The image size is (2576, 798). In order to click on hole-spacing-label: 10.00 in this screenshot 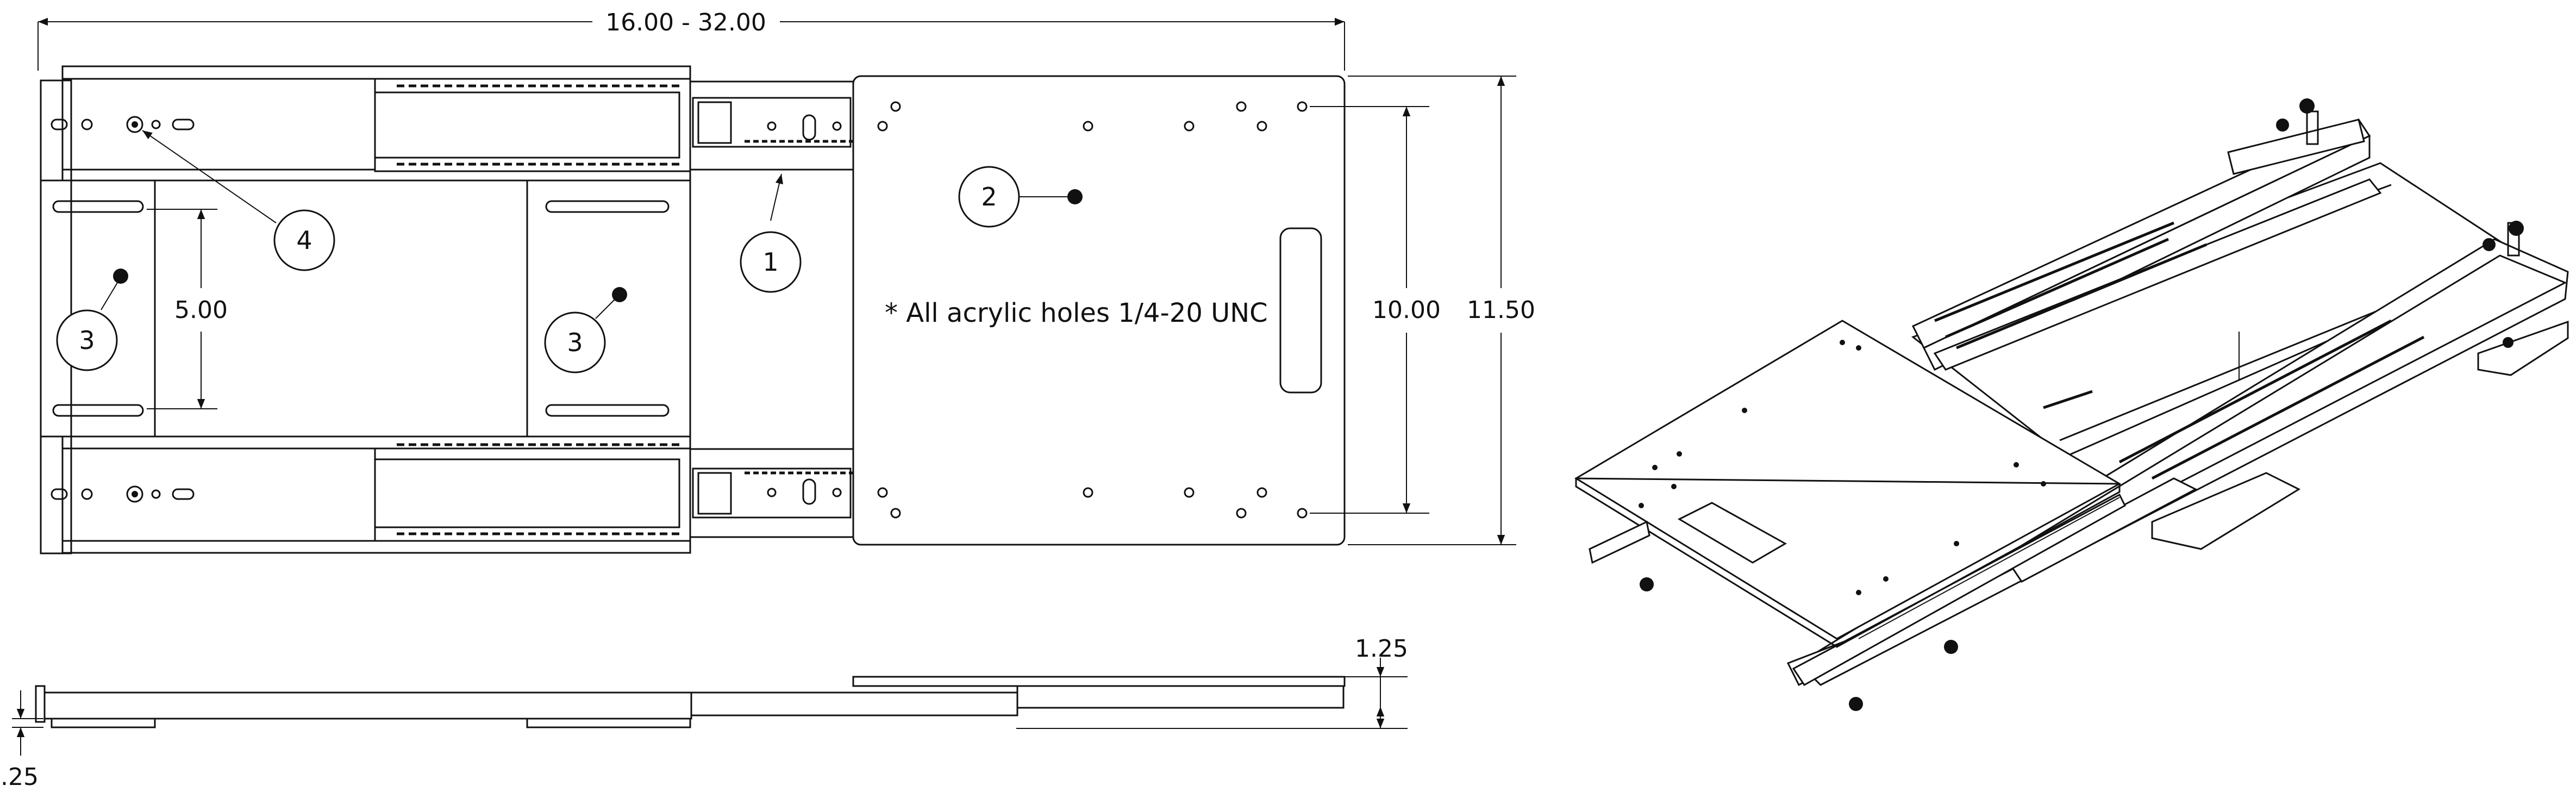, I will do `click(1406, 310)`.